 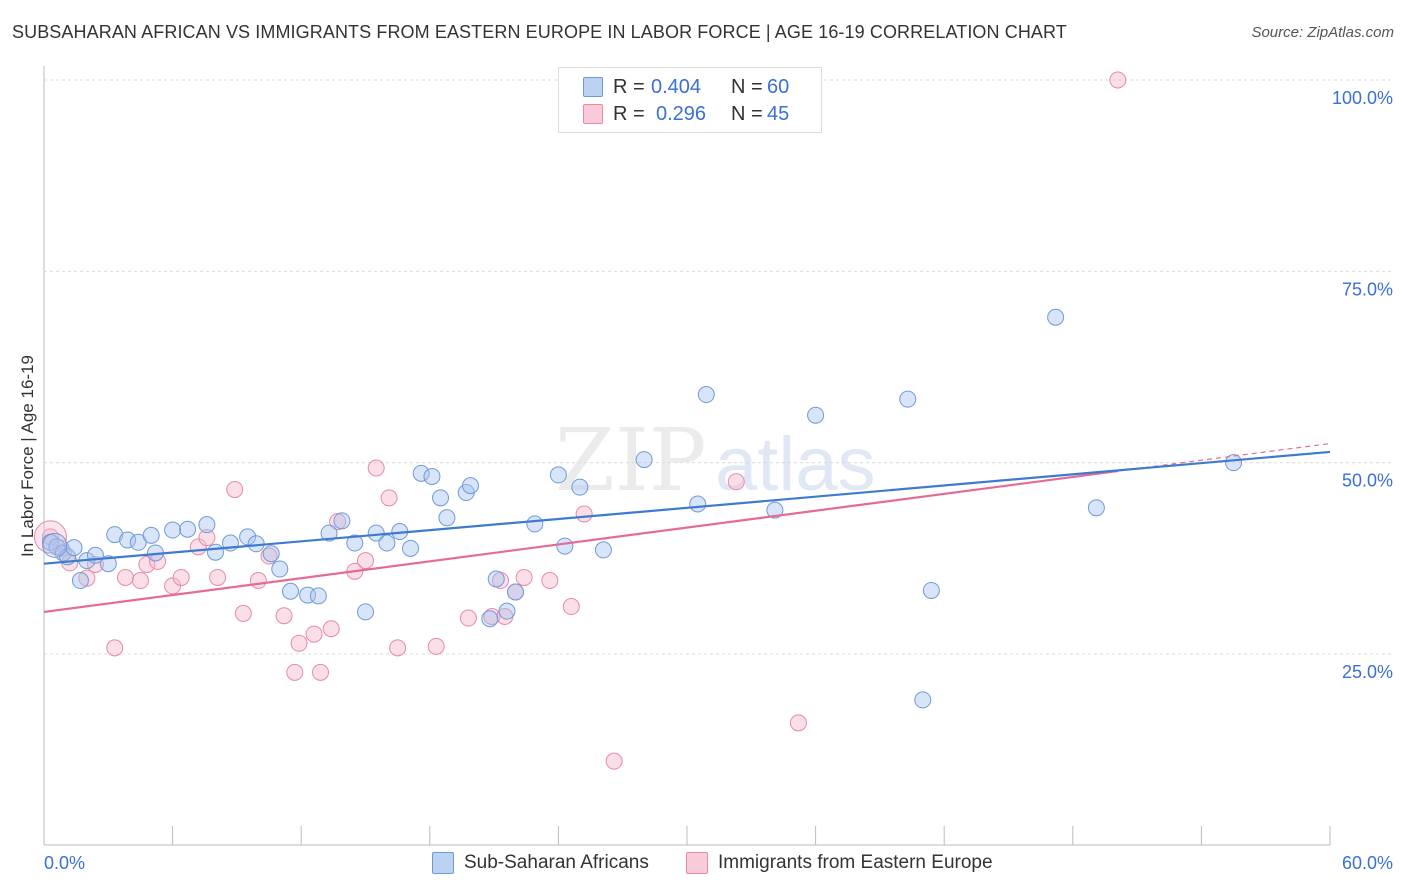 I want to click on trend-line-eastern-europe, so click(x=580, y=541).